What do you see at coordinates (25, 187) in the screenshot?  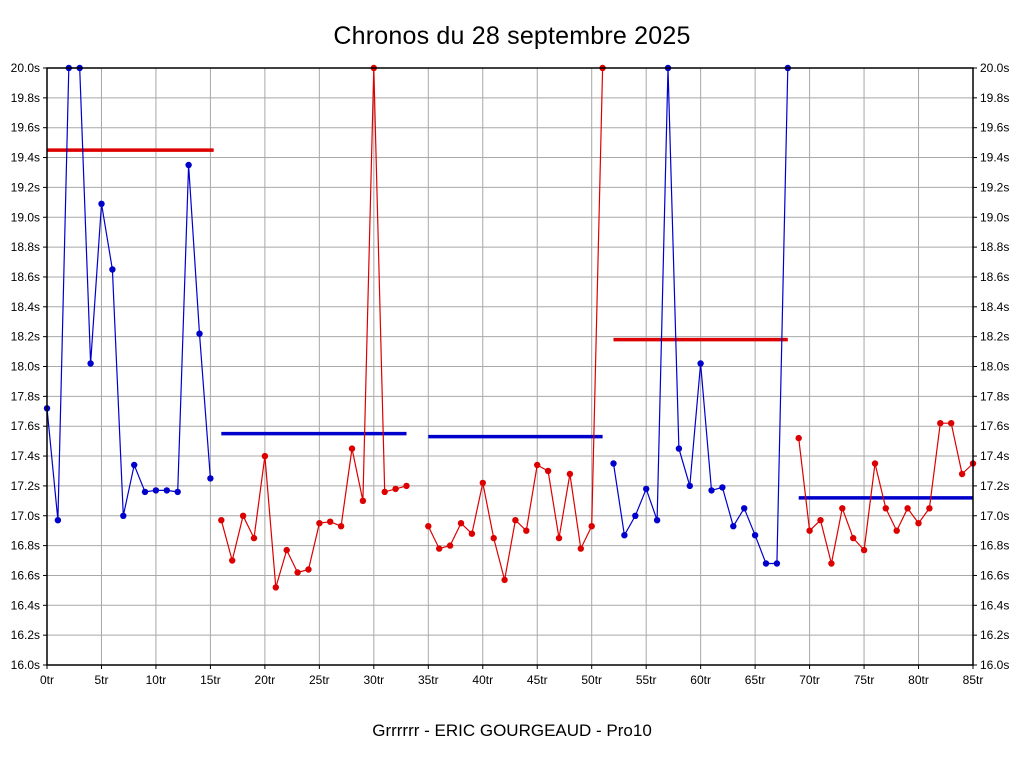 I see `y-axis-tick-label: 19.2s` at bounding box center [25, 187].